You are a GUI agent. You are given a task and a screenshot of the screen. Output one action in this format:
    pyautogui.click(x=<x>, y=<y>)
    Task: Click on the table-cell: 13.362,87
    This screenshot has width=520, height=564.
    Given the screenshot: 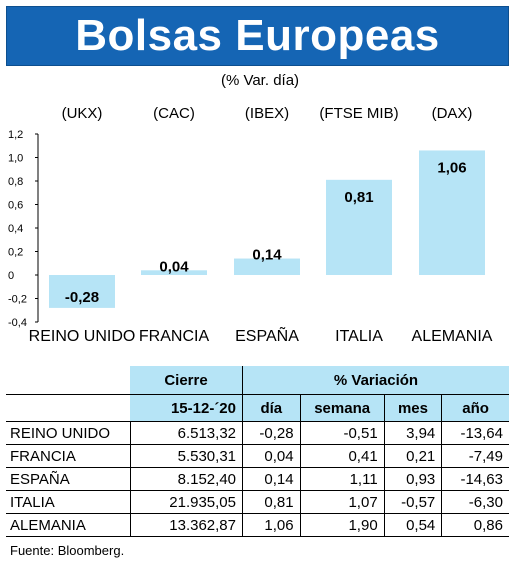 What is the action you would take?
    pyautogui.click(x=186, y=525)
    